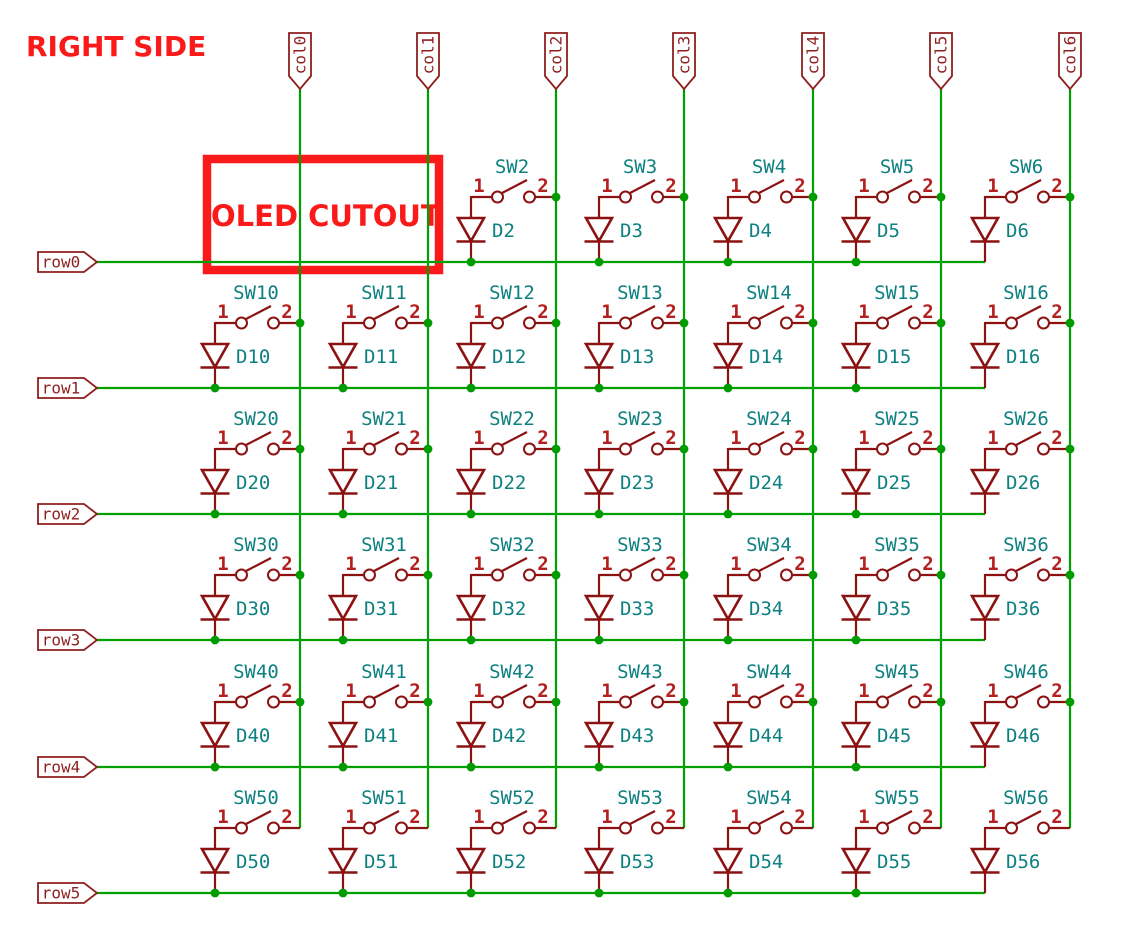 The width and height of the screenshot is (1124, 940). What do you see at coordinates (1026, 293) in the screenshot?
I see `switch-refdes: SW16` at bounding box center [1026, 293].